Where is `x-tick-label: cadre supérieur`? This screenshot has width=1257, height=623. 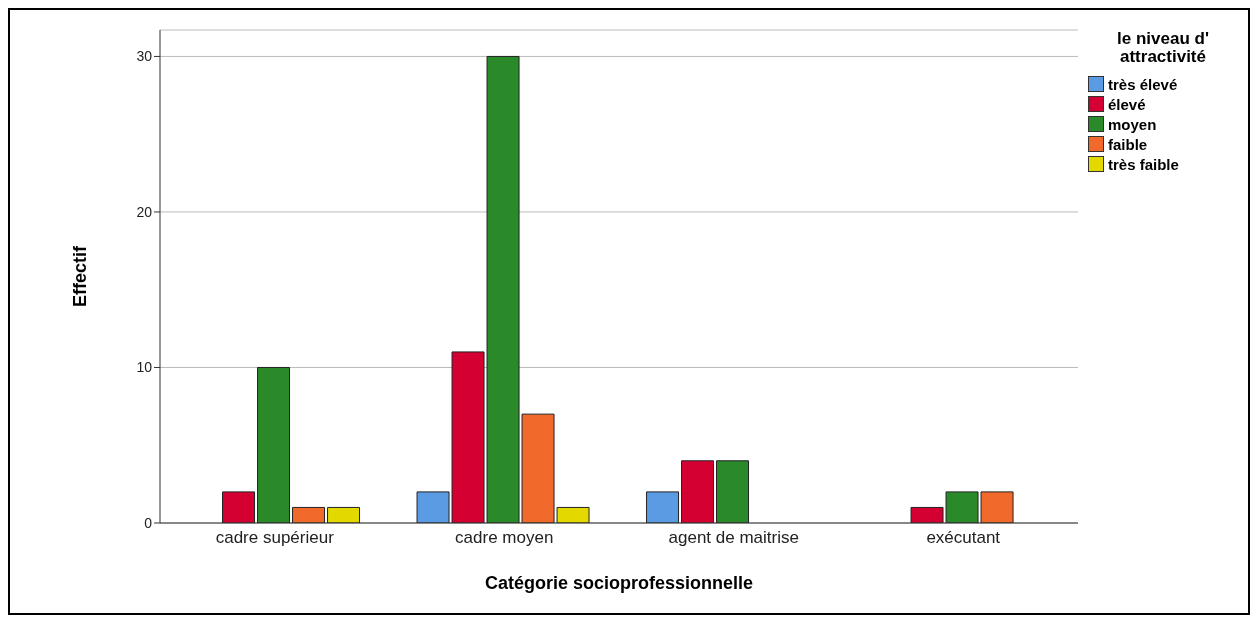 x-tick-label: cadre supérieur is located at coordinates (275, 538).